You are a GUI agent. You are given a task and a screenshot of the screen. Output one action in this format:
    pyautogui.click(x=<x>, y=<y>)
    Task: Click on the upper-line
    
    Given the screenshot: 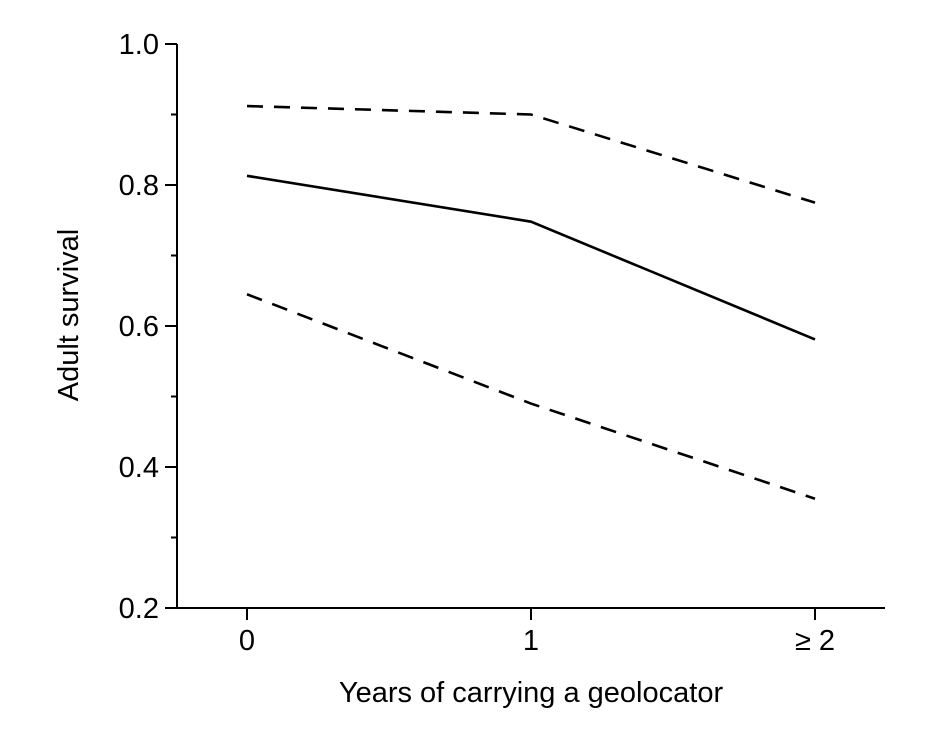 What is the action you would take?
    pyautogui.click(x=531, y=154)
    